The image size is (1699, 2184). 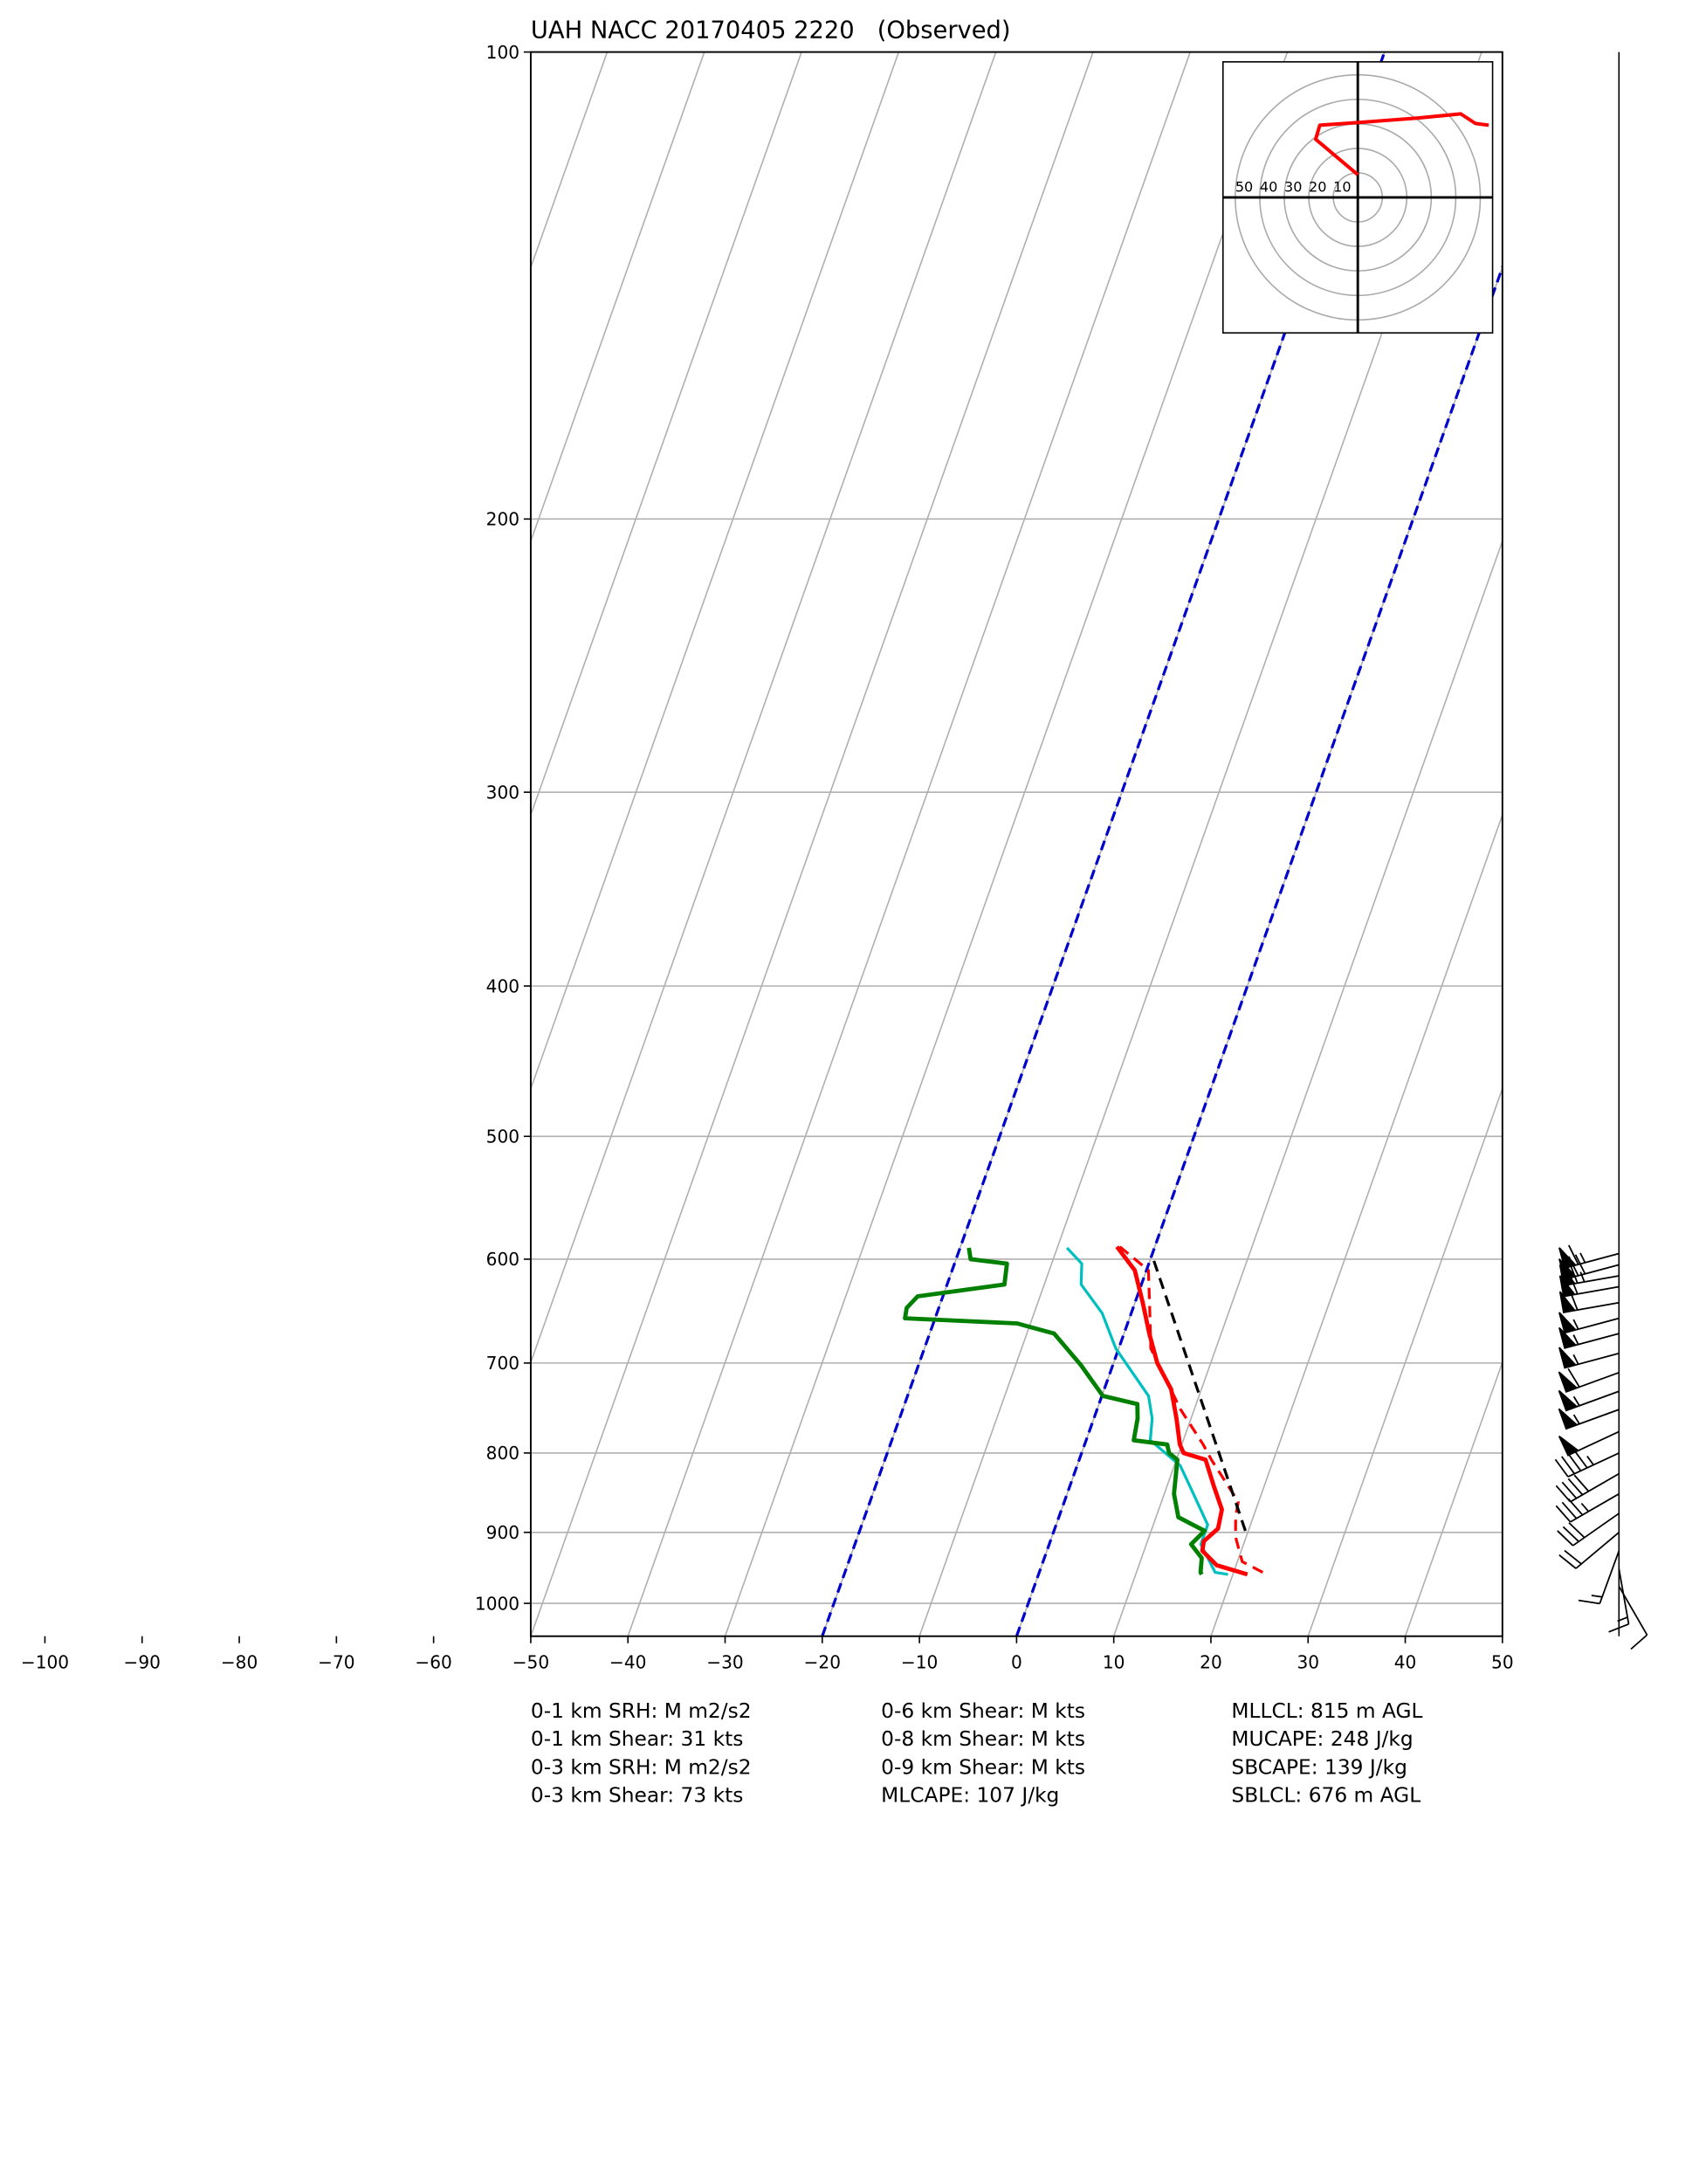 I want to click on stat-text: SBLCL: 676 m AGL, so click(x=1325, y=1795).